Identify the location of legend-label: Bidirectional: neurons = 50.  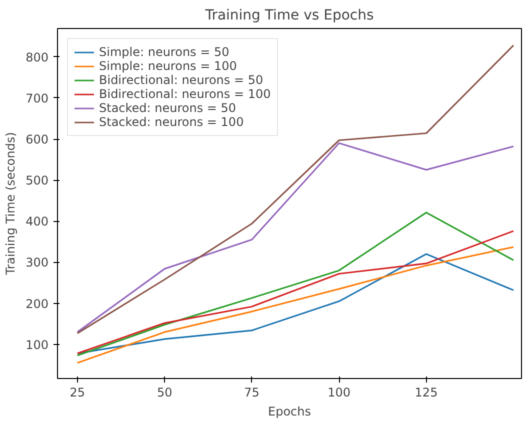
(181, 80).